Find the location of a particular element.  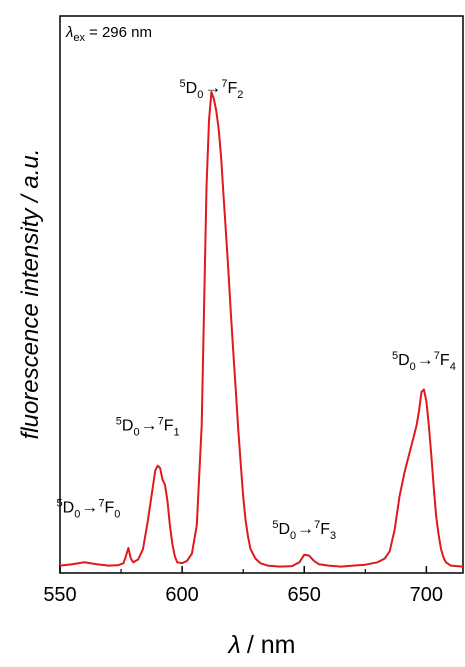

x-tick-label-700: 700 is located at coordinates (426, 595).